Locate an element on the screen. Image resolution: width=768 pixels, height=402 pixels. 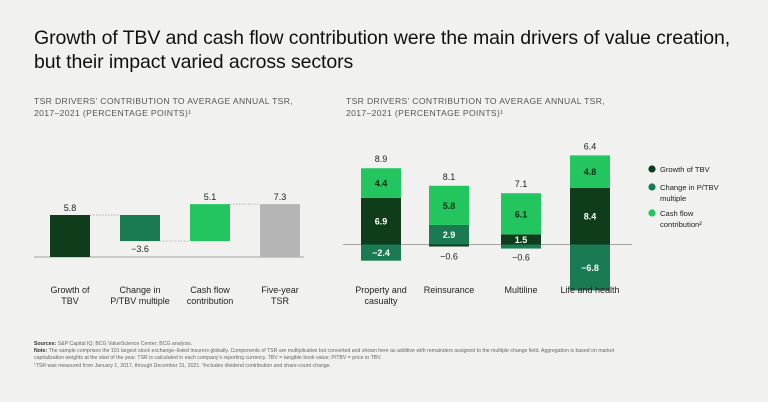
waterfall-value-label-3: 7.3 is located at coordinates (280, 197).